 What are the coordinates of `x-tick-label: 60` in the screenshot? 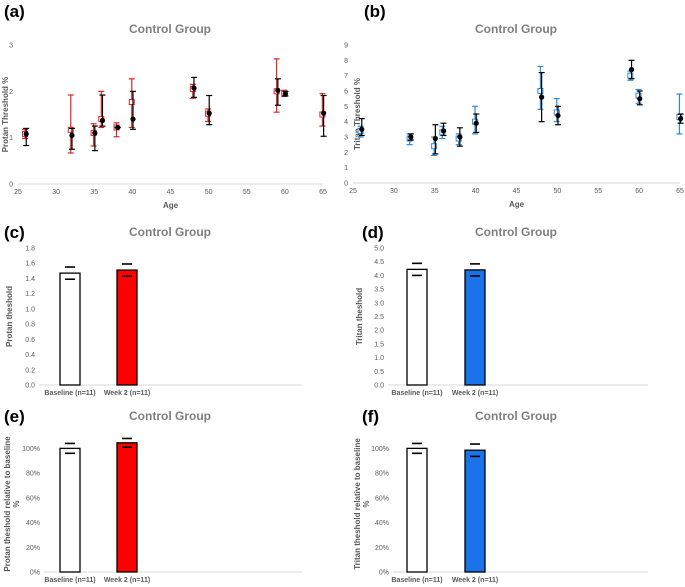 It's located at (285, 192).